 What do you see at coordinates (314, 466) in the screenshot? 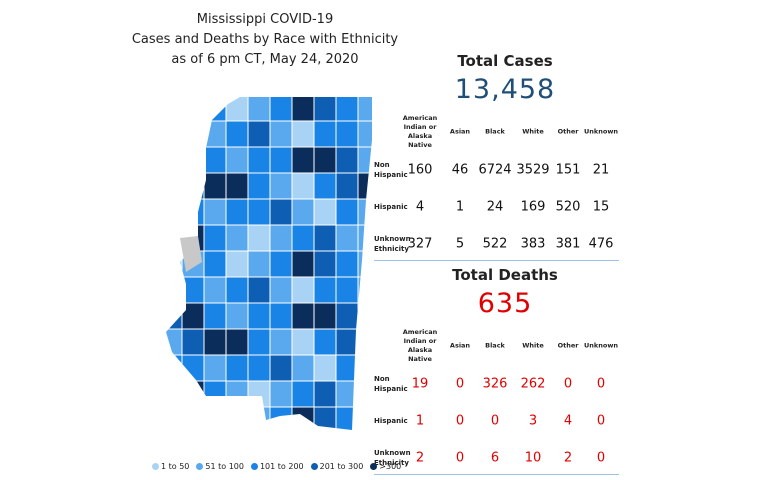
I see `legend-swatch` at bounding box center [314, 466].